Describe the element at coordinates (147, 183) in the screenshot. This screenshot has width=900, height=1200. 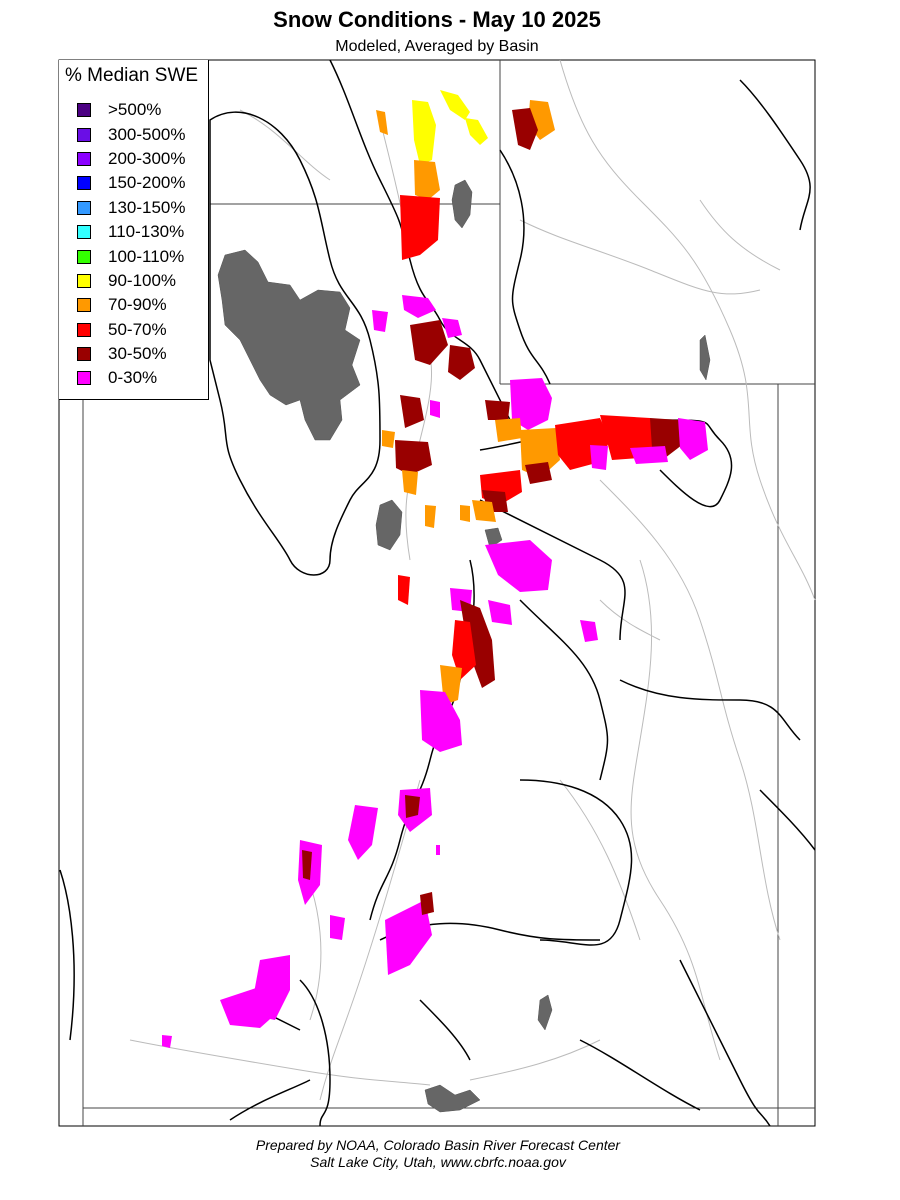
I see `legend-label: 150-200%` at that location.